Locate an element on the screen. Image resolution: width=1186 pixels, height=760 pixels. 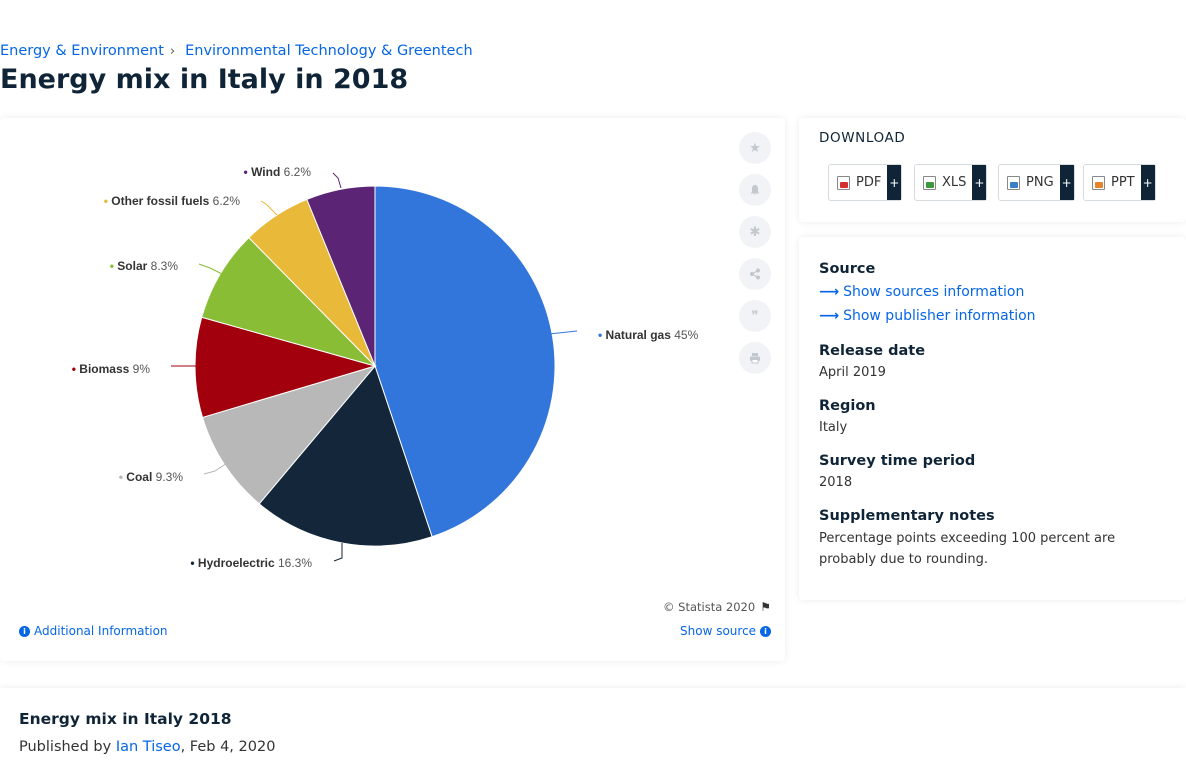
show-publisher-link: ⟶ Show publisher information is located at coordinates (927, 316).